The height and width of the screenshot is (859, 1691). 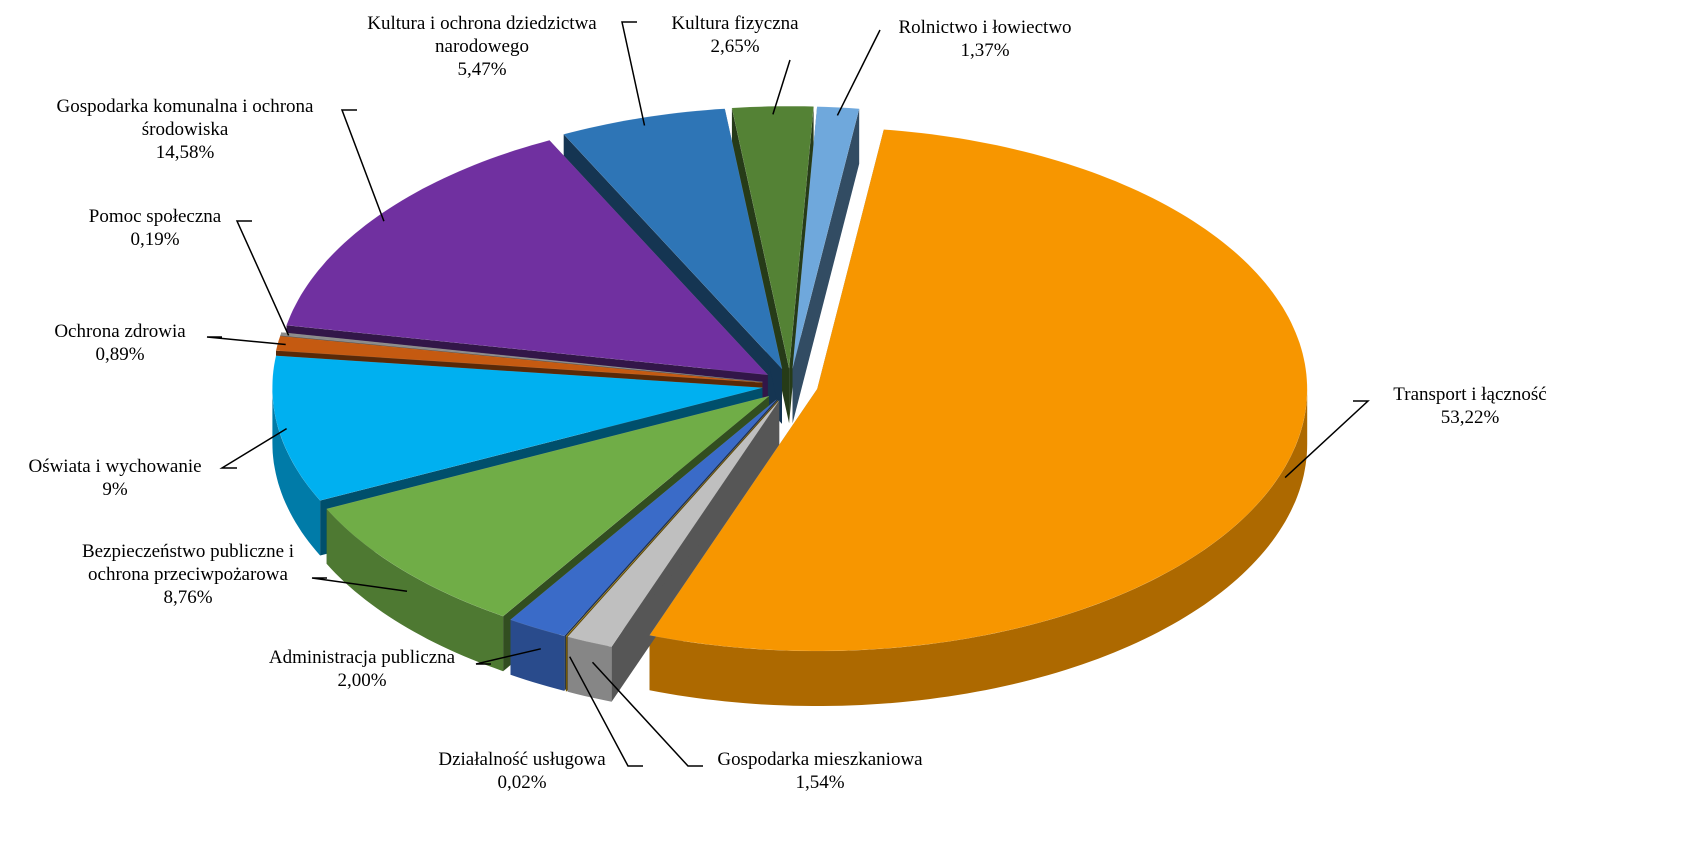 What do you see at coordinates (185, 152) in the screenshot?
I see `value-label: 14,58%` at bounding box center [185, 152].